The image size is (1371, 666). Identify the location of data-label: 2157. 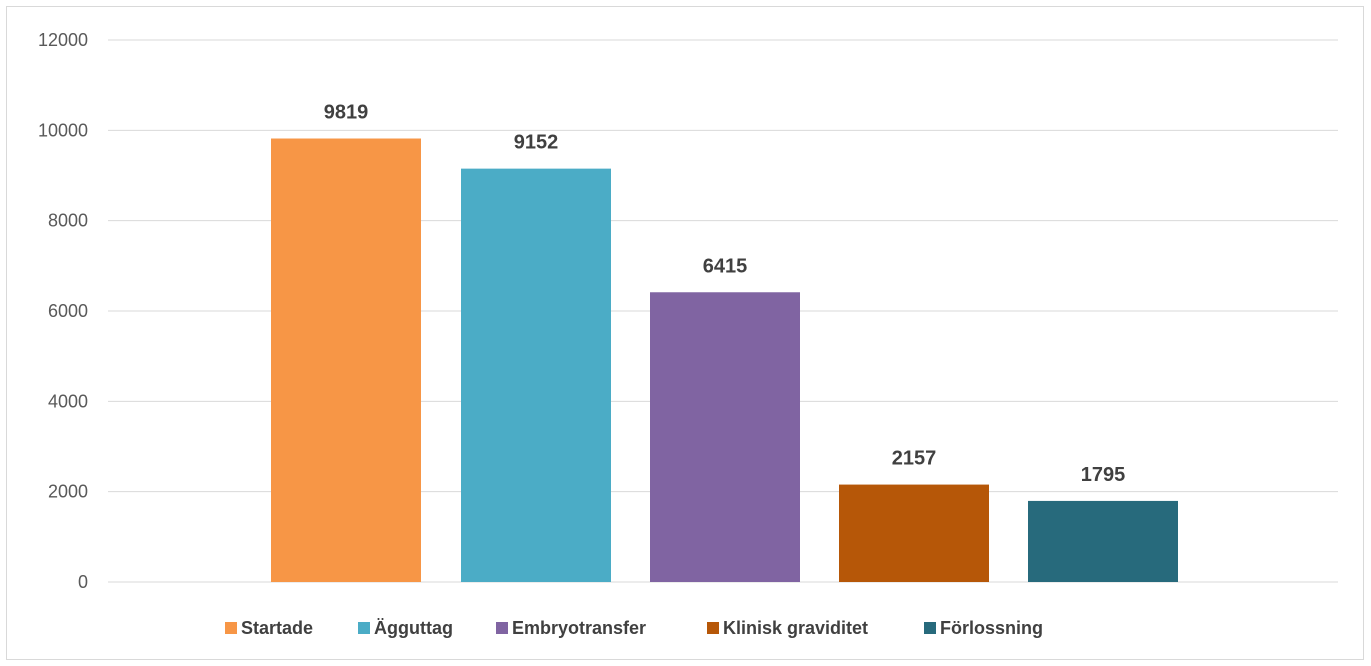
(914, 459).